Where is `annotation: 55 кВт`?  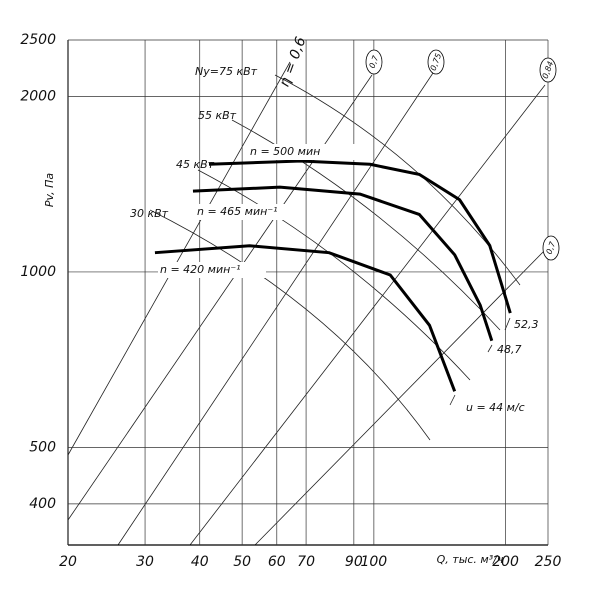
annotation: 55 кВт is located at coordinates (217, 115).